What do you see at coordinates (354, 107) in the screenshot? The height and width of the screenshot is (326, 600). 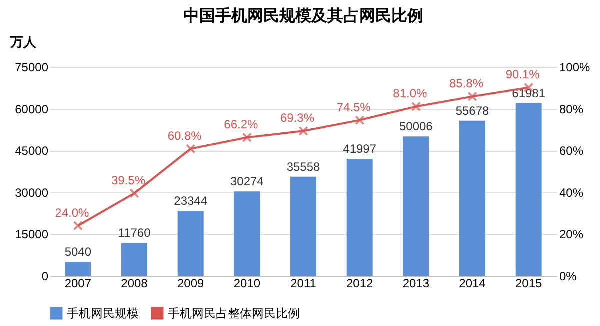 I see `data-label: 74.5%` at bounding box center [354, 107].